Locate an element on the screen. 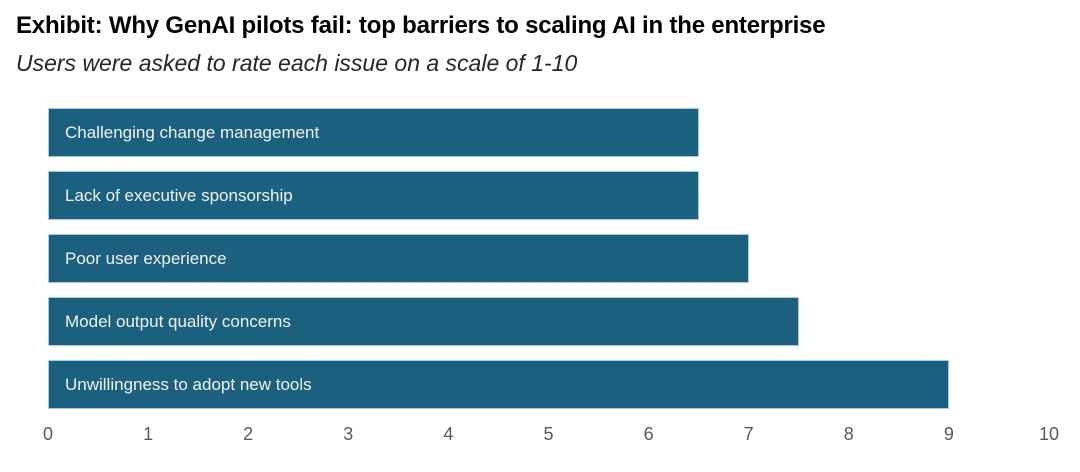 The image size is (1080, 472). x-axis-tick-label: 5 is located at coordinates (548, 434).